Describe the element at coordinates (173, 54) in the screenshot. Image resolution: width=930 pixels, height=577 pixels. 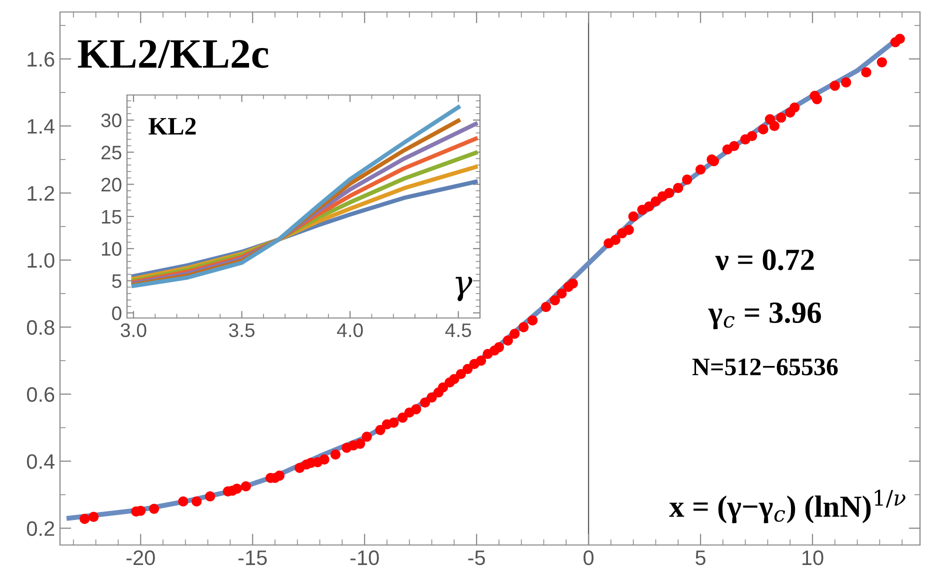
I see `text: KL2/KL2c` at that location.